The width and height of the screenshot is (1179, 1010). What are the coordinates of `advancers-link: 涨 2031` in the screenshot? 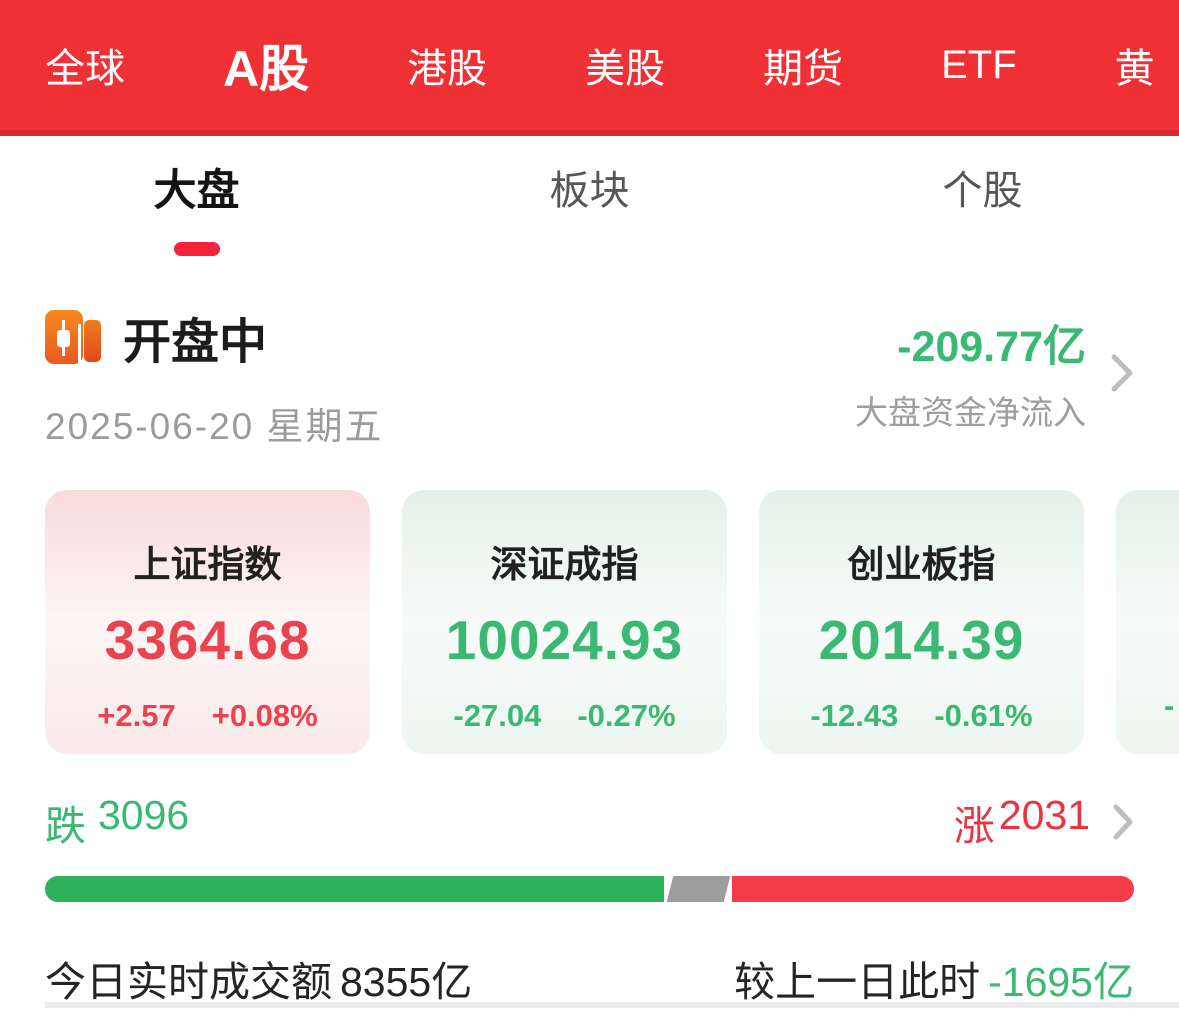 It's located at (1044, 822).